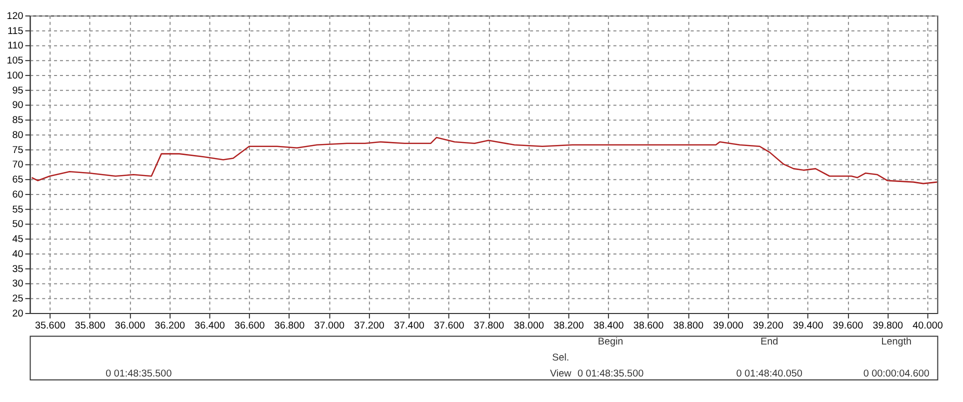 The width and height of the screenshot is (963, 402). I want to click on y-tick-label: 95, so click(18, 90).